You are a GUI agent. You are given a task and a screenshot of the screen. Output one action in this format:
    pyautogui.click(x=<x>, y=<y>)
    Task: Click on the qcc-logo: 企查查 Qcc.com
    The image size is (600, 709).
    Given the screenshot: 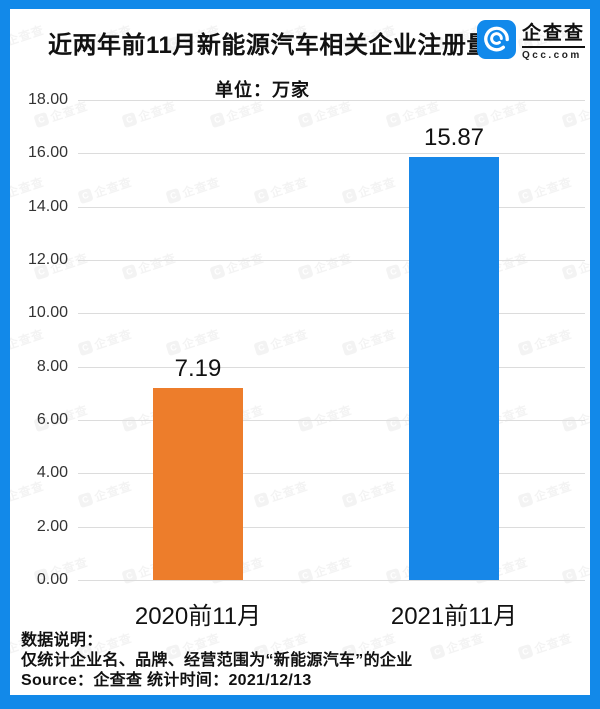 What is the action you would take?
    pyautogui.click(x=530, y=39)
    